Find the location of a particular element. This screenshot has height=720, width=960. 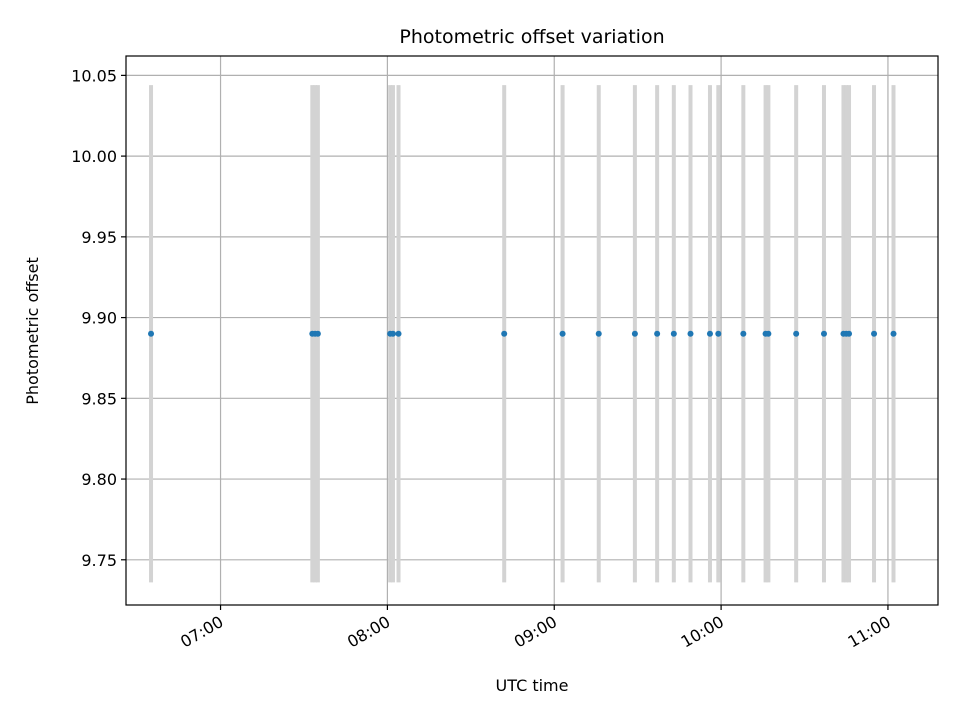

x-axis-ticks: 07:00 08:00 09:00 10:00 11:00 is located at coordinates (535, 628).